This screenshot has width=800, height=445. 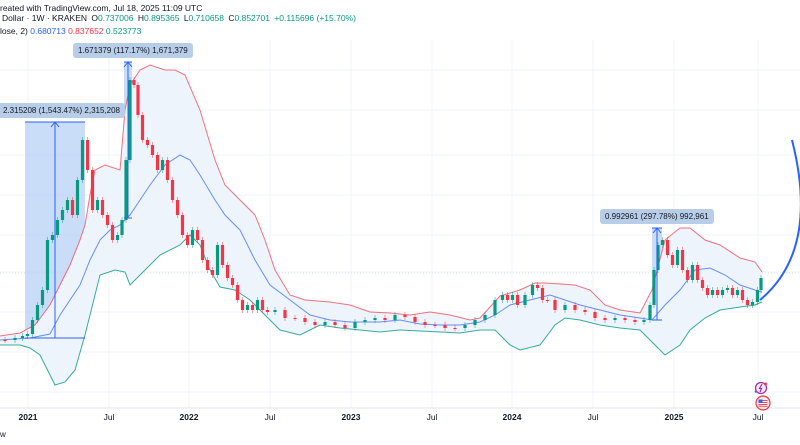 I want to click on high-value: 0.895365, so click(x=161, y=18).